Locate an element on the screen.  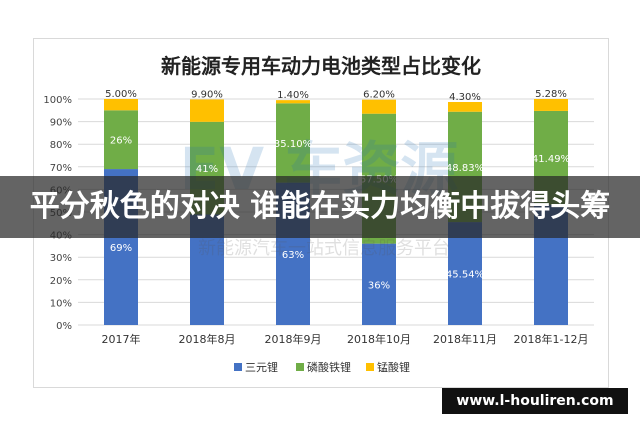
y-tick-label: 70% is located at coordinates (61, 168).